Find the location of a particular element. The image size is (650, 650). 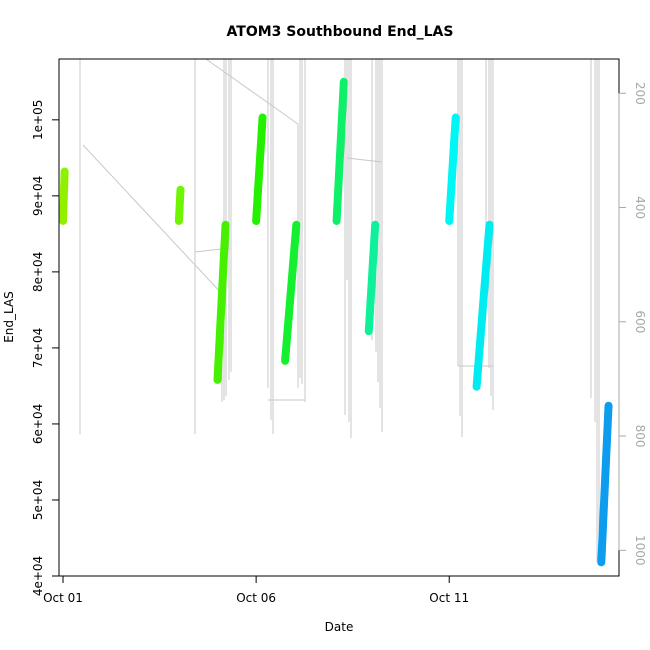

y-tick-label: 8e+04 is located at coordinates (38, 272).